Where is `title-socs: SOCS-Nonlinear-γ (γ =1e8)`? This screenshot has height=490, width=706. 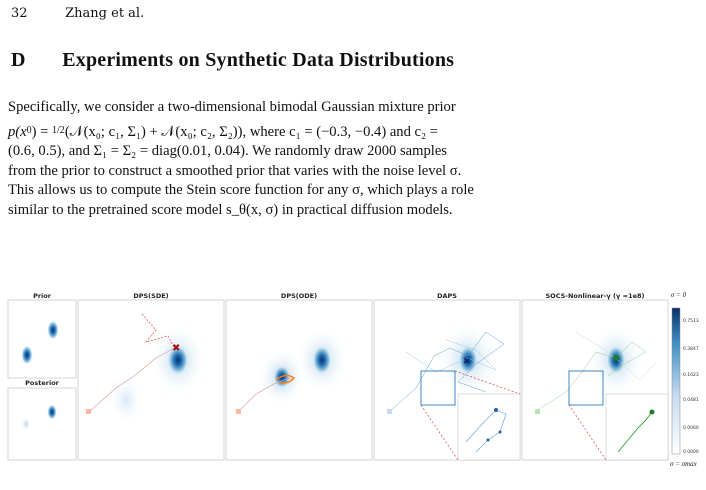
title-socs: SOCS-Nonlinear-γ (γ =1e8) is located at coordinates (595, 296).